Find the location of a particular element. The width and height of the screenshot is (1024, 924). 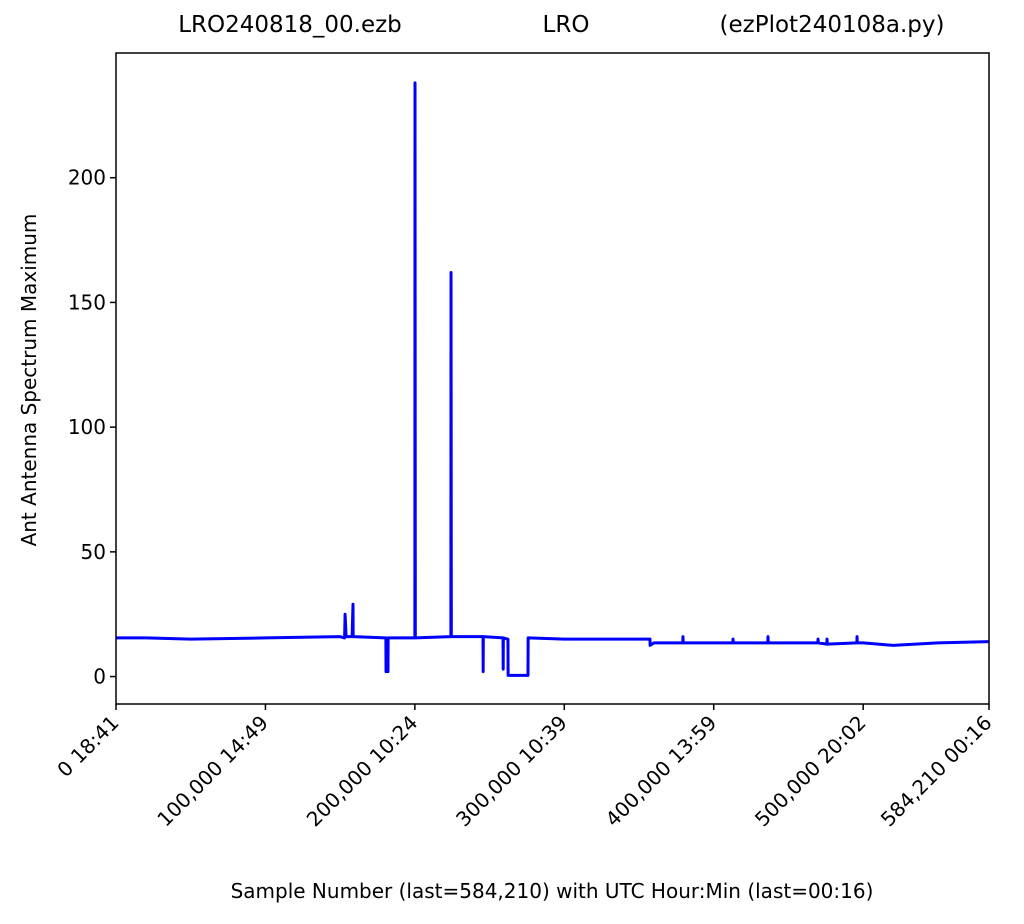

y-tick-label: 150 is located at coordinates (87, 302).